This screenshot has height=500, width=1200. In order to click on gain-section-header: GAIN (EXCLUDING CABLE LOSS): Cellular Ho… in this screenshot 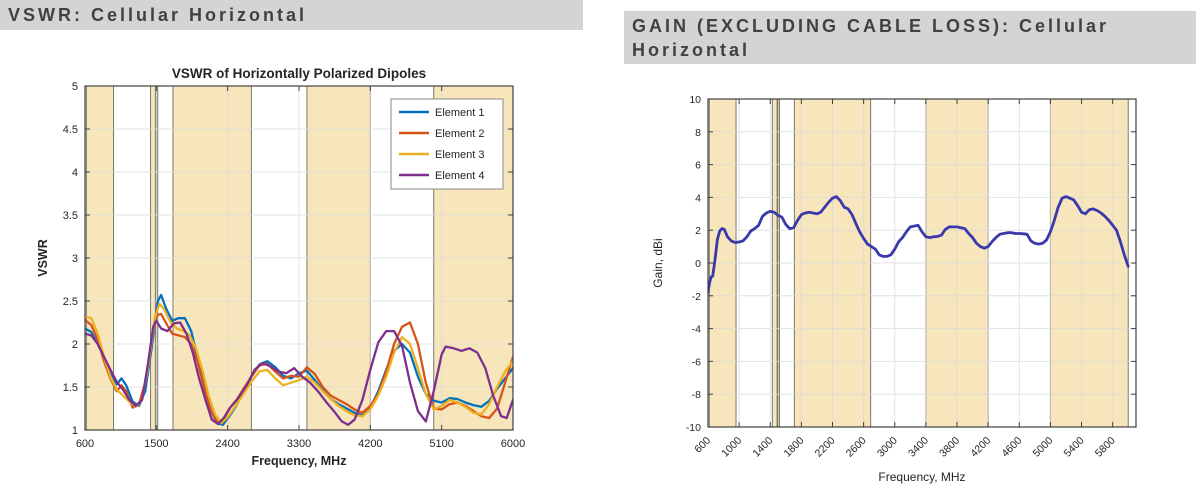, I will do `click(910, 37)`.